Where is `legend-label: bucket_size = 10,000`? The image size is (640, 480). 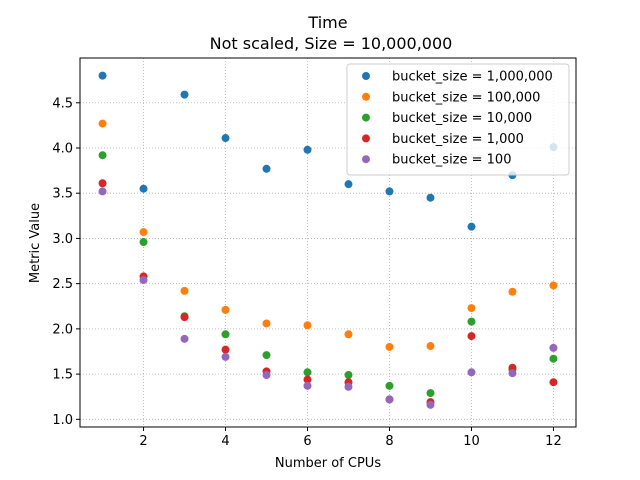
legend-label: bucket_size = 10,000 is located at coordinates (462, 118).